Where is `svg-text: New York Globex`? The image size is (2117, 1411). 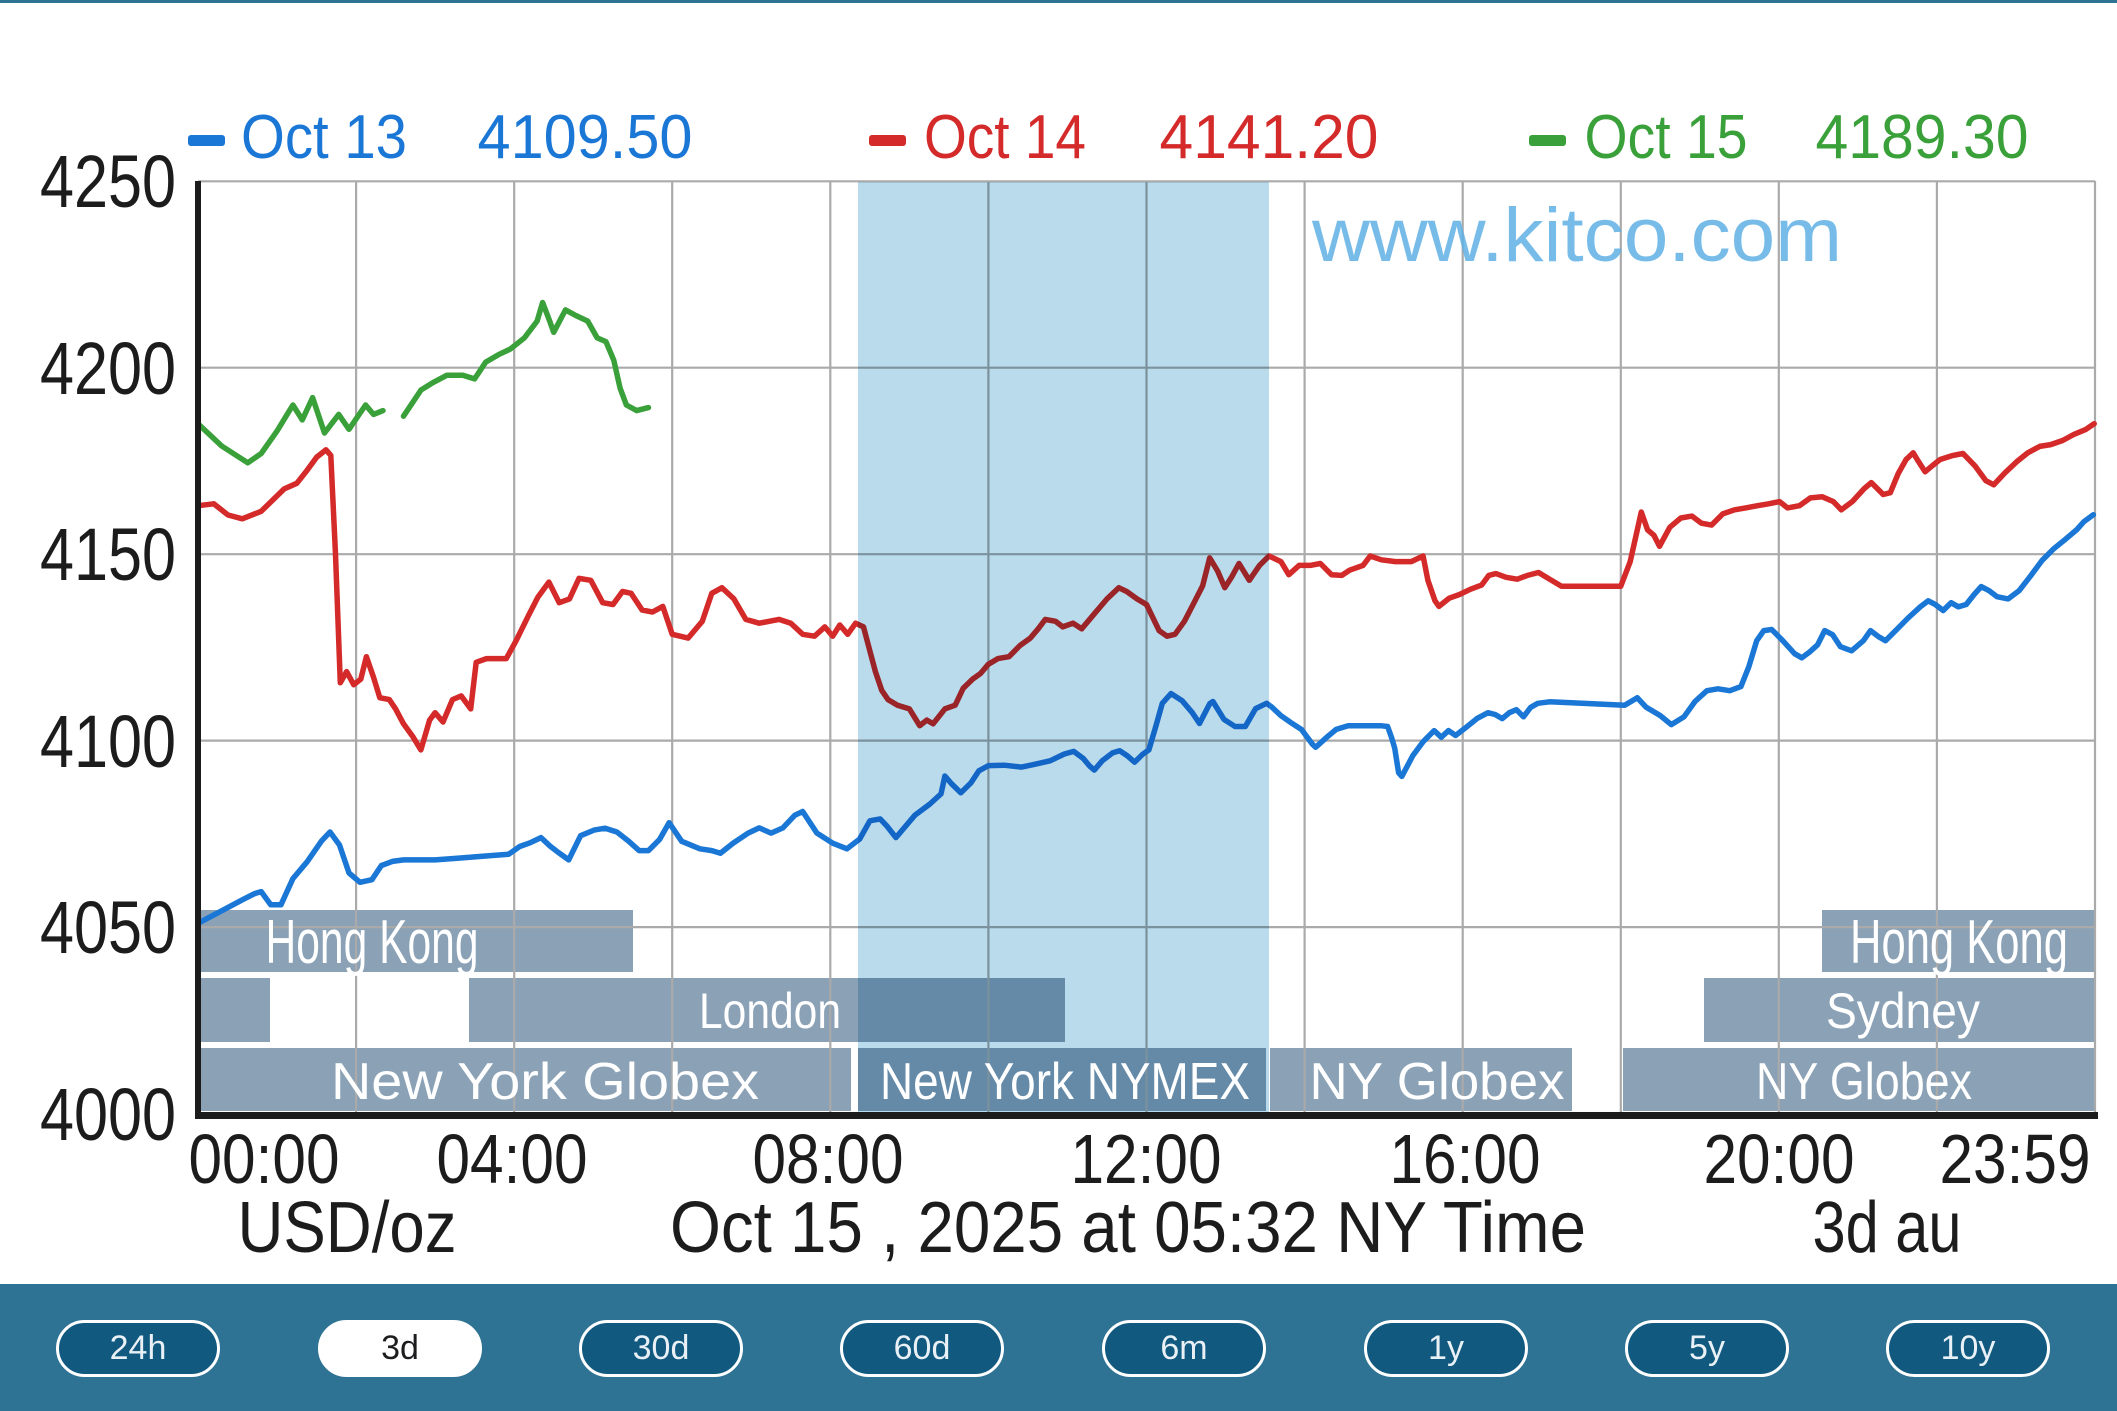 svg-text: New York Globex is located at coordinates (545, 1082).